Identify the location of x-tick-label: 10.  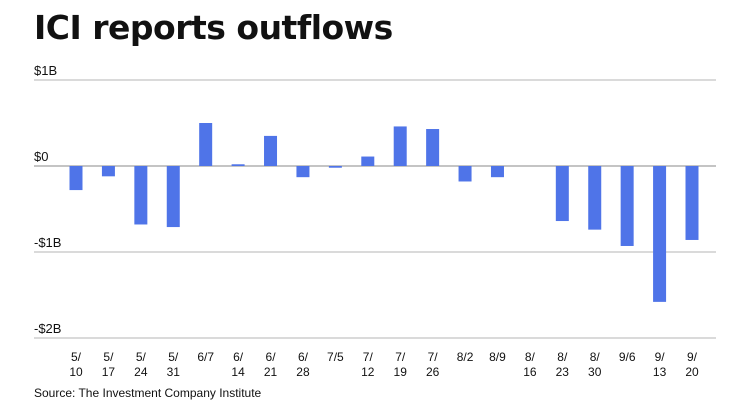
(76, 372).